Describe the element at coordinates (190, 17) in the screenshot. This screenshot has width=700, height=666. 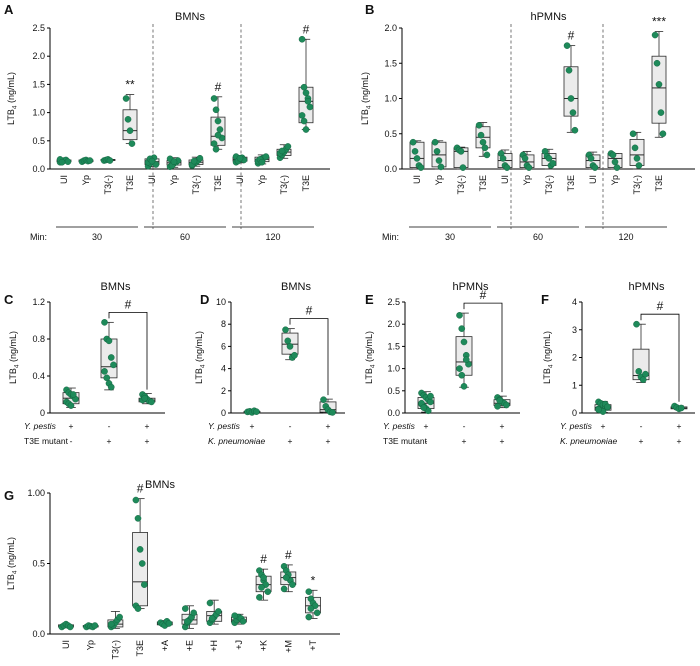
I see `panel-title: BMNs` at that location.